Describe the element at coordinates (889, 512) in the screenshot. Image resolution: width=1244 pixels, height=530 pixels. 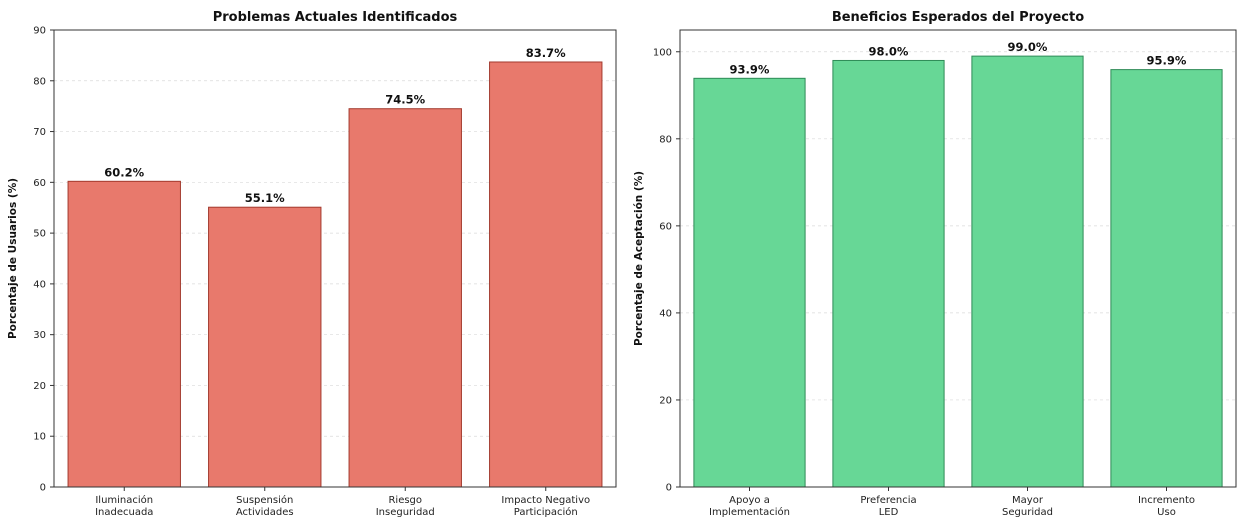
I see `x-tick-label-line: LED` at that location.